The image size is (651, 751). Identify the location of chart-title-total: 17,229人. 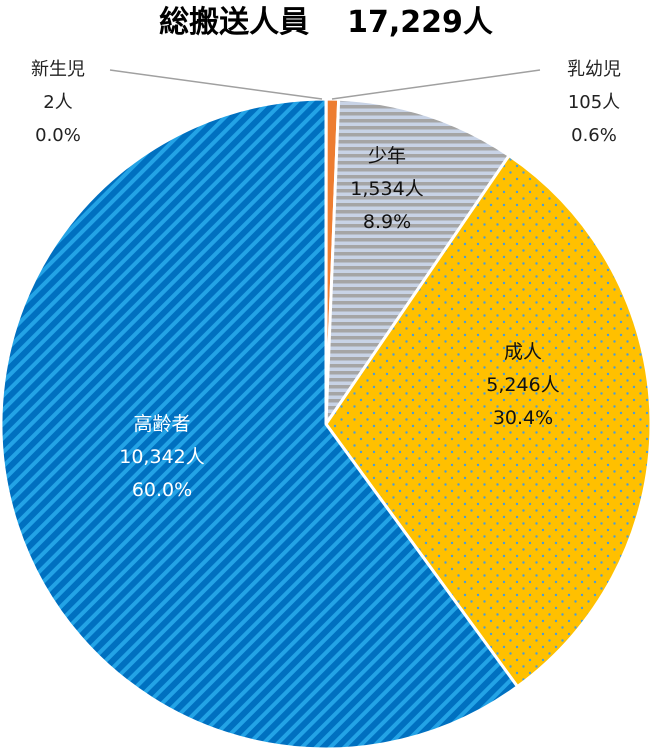
(420, 22).